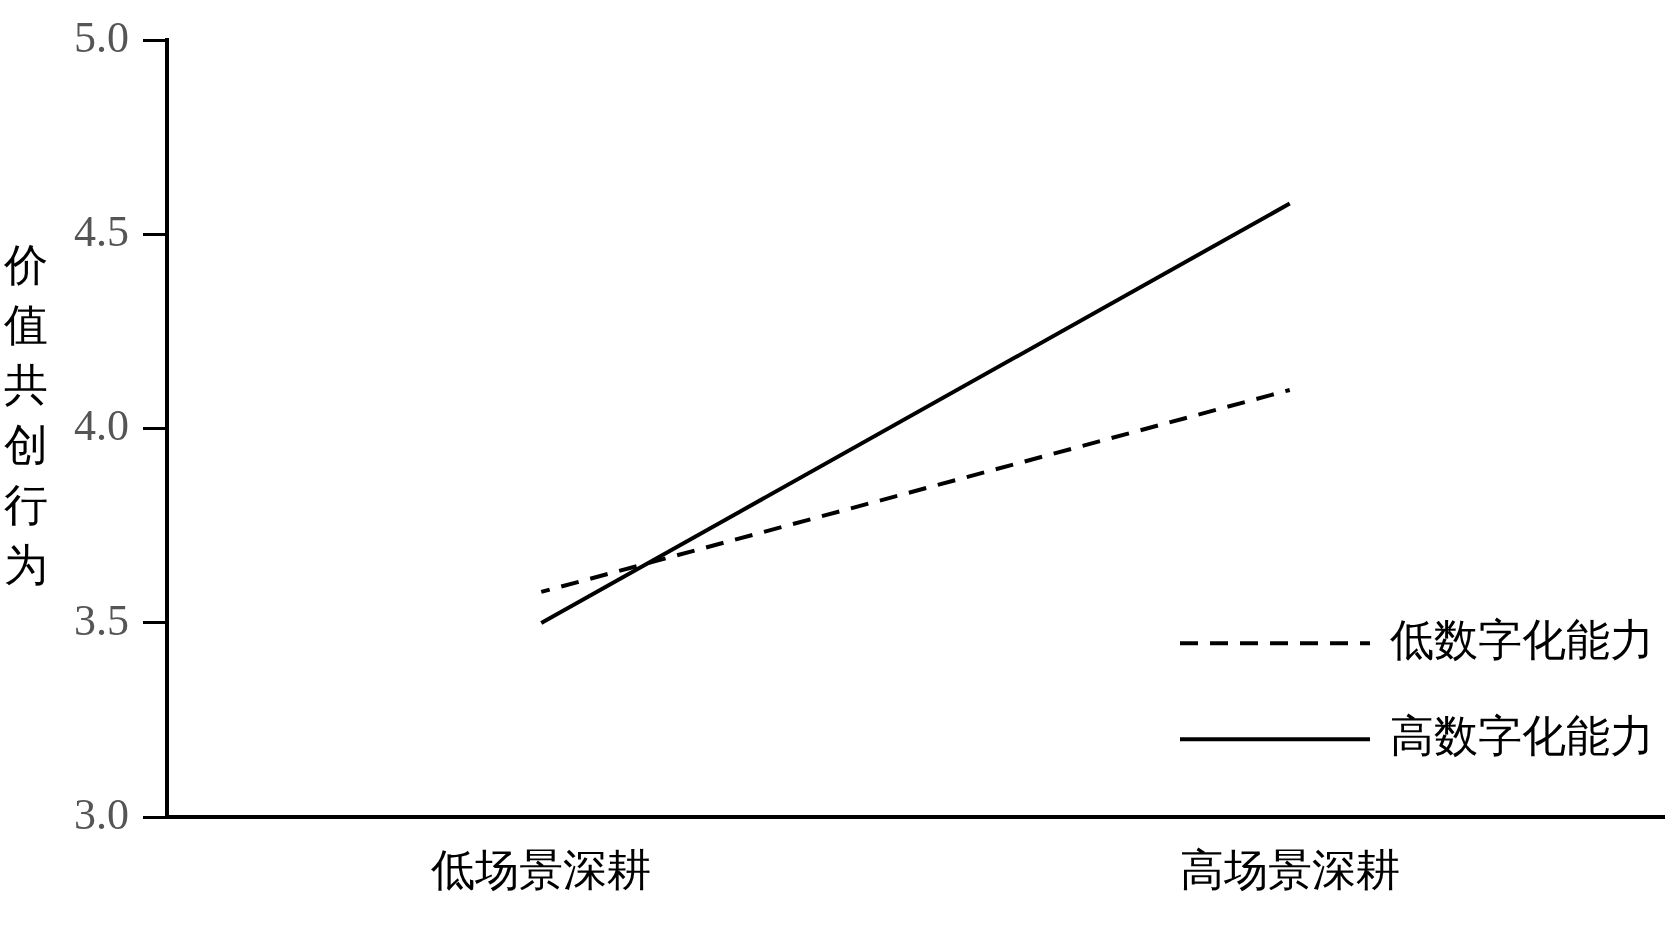 This screenshot has width=1674, height=940. What do you see at coordinates (1522, 639) in the screenshot?
I see `legend-label: 低数字化能力` at bounding box center [1522, 639].